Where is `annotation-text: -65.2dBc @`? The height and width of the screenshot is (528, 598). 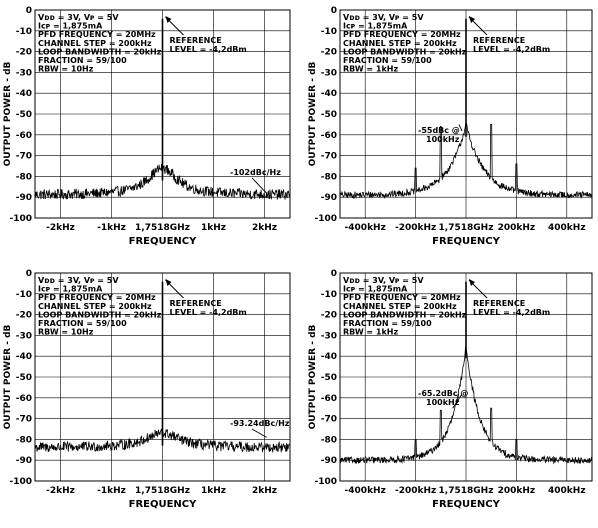
annotation-text: -65.2dBc @ is located at coordinates (443, 393).